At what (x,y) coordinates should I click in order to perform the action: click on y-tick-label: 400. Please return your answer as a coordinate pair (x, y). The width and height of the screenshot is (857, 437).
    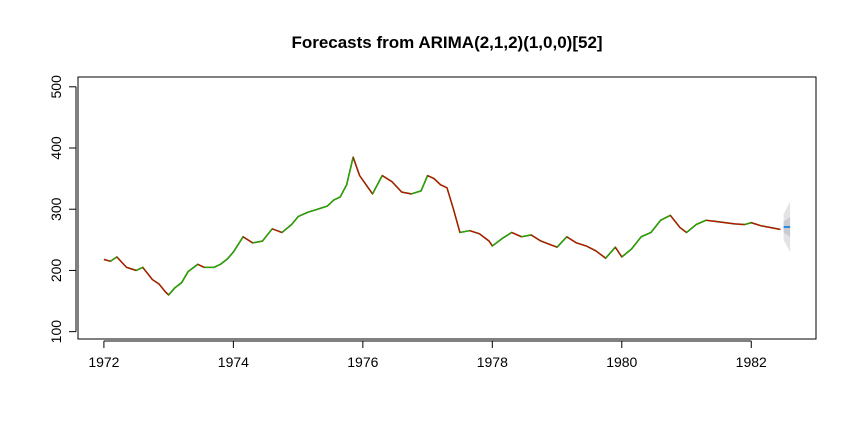
    Looking at the image, I should click on (56, 148).